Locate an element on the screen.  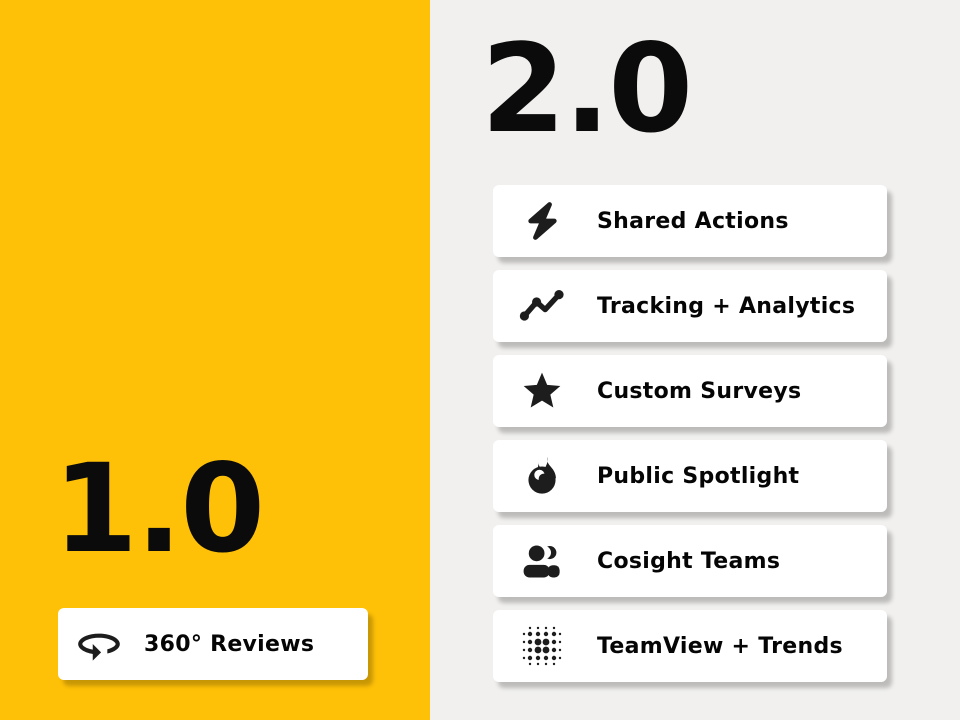
flame-icon is located at coordinates (542, 476).